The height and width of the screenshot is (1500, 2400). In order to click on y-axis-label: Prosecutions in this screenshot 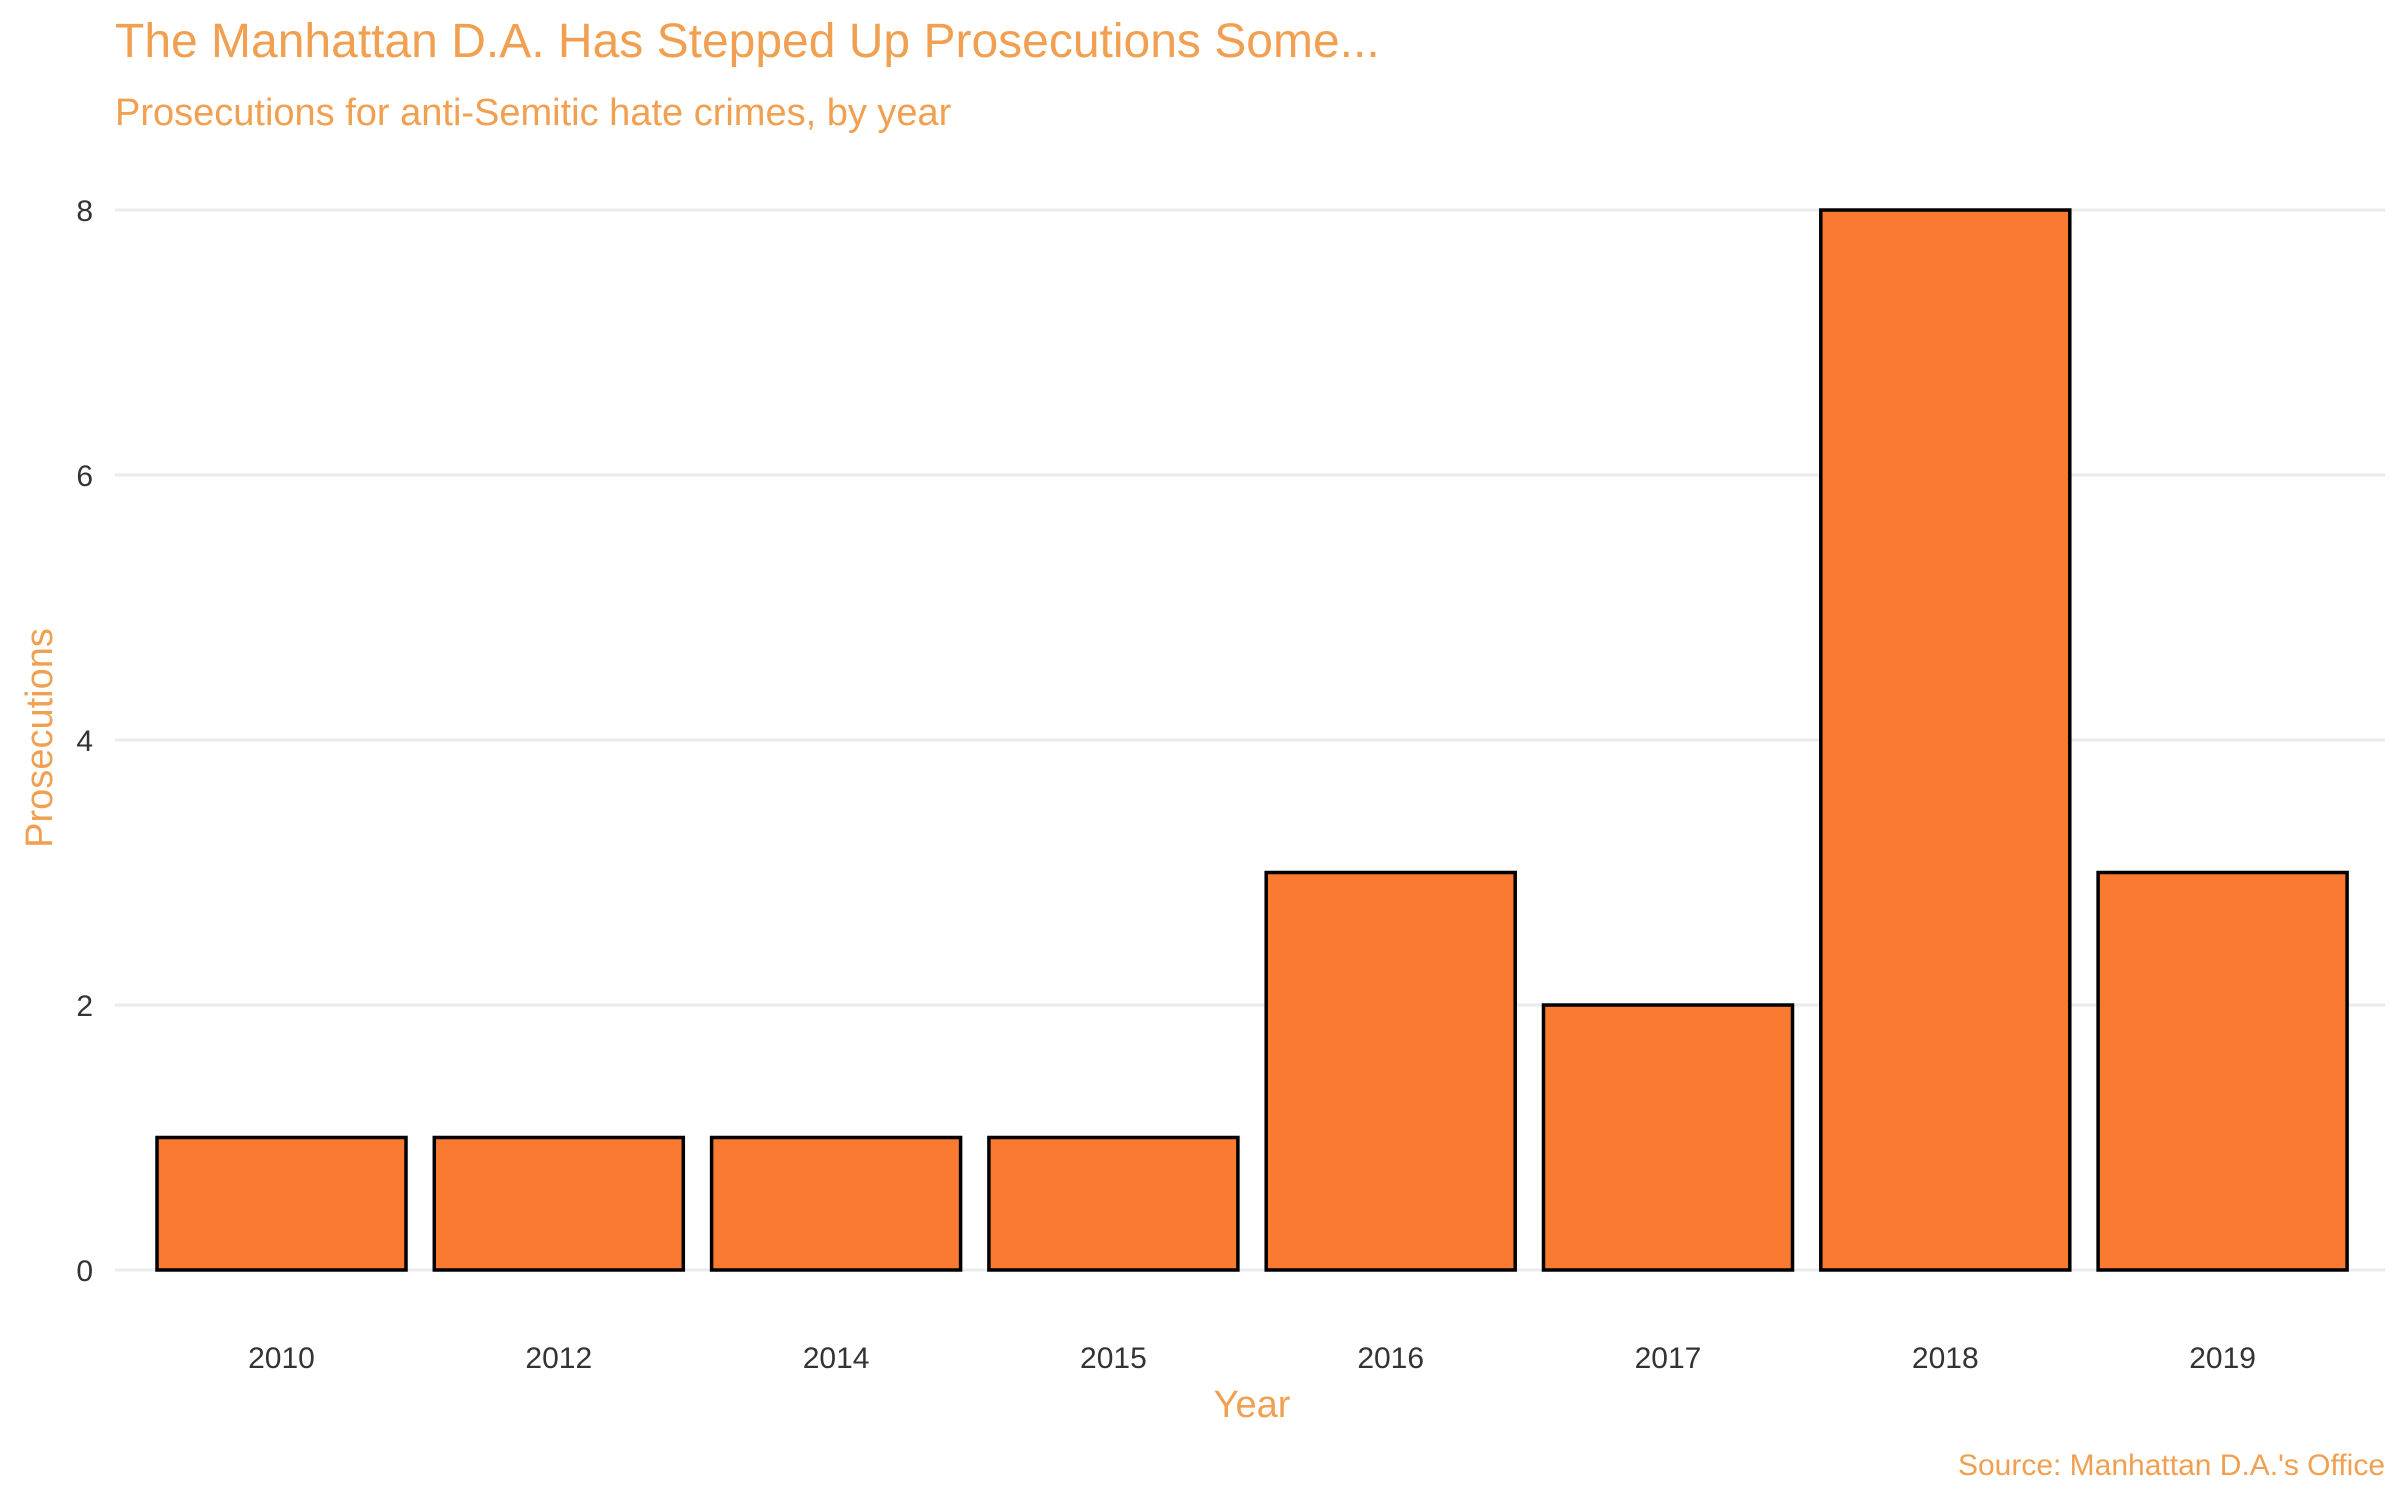, I will do `click(40, 738)`.